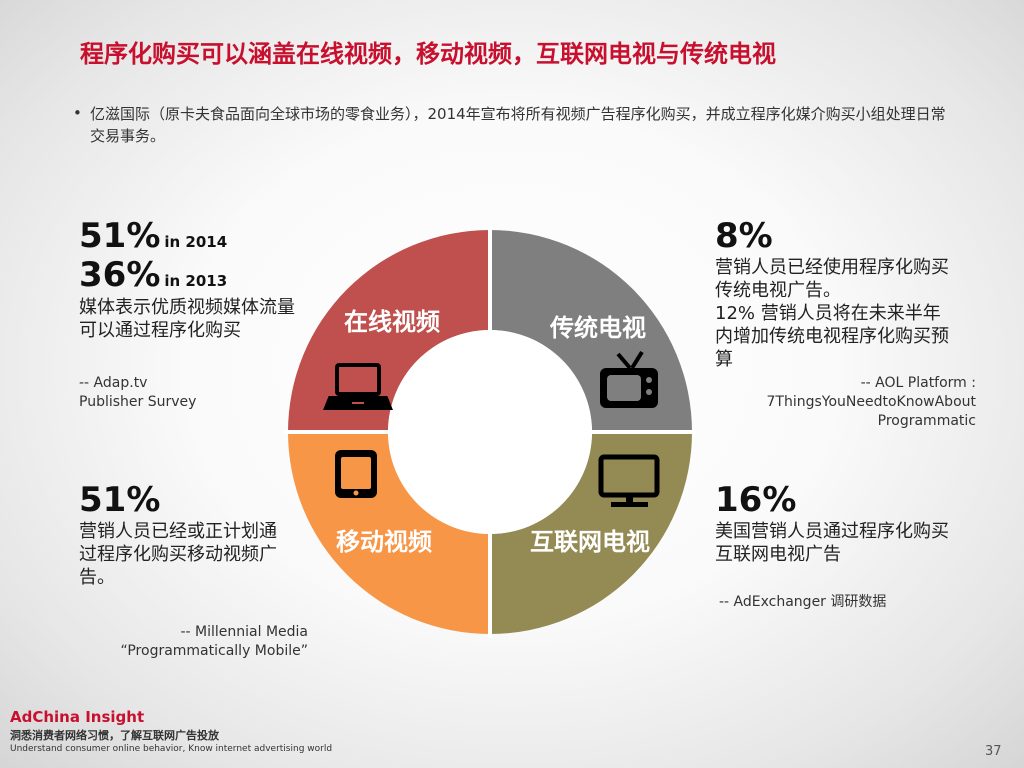 The width and height of the screenshot is (1024, 768). What do you see at coordinates (178, 554) in the screenshot?
I see `desc-mobile-video: 营销人员已经或正计划通 过程序化购买移动视频广 告。` at bounding box center [178, 554].